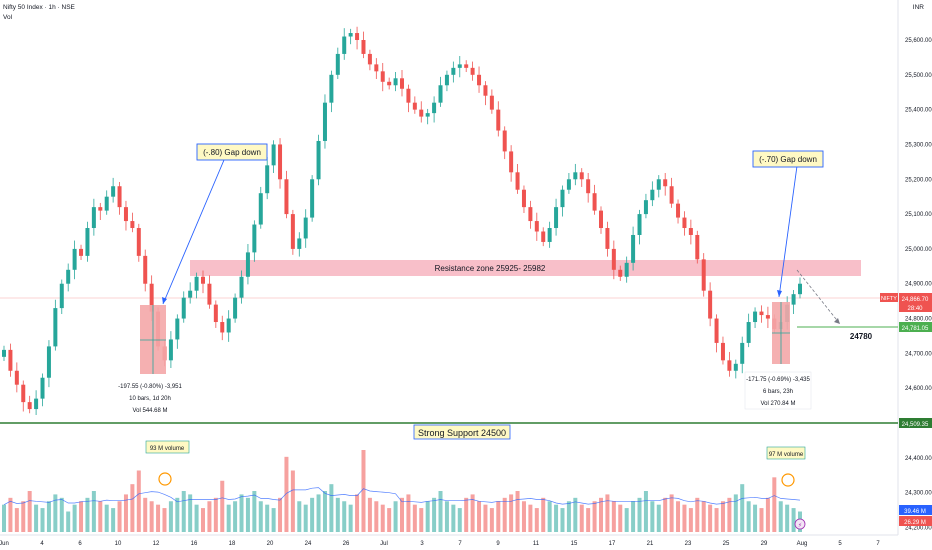 The width and height of the screenshot is (932, 550). What do you see at coordinates (918, 145) in the screenshot?
I see `y-tick-label: 25,300.00` at bounding box center [918, 145].